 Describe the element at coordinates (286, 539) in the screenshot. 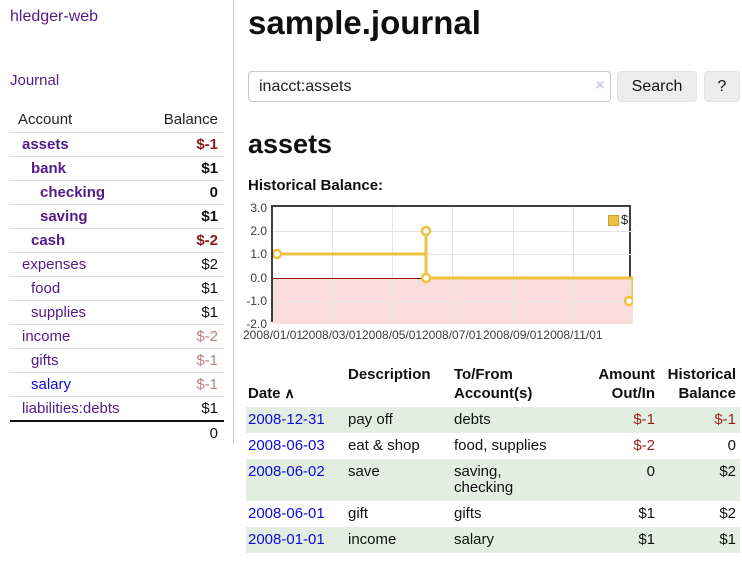

I see `transaction-date-link: 2008-01-01` at that location.